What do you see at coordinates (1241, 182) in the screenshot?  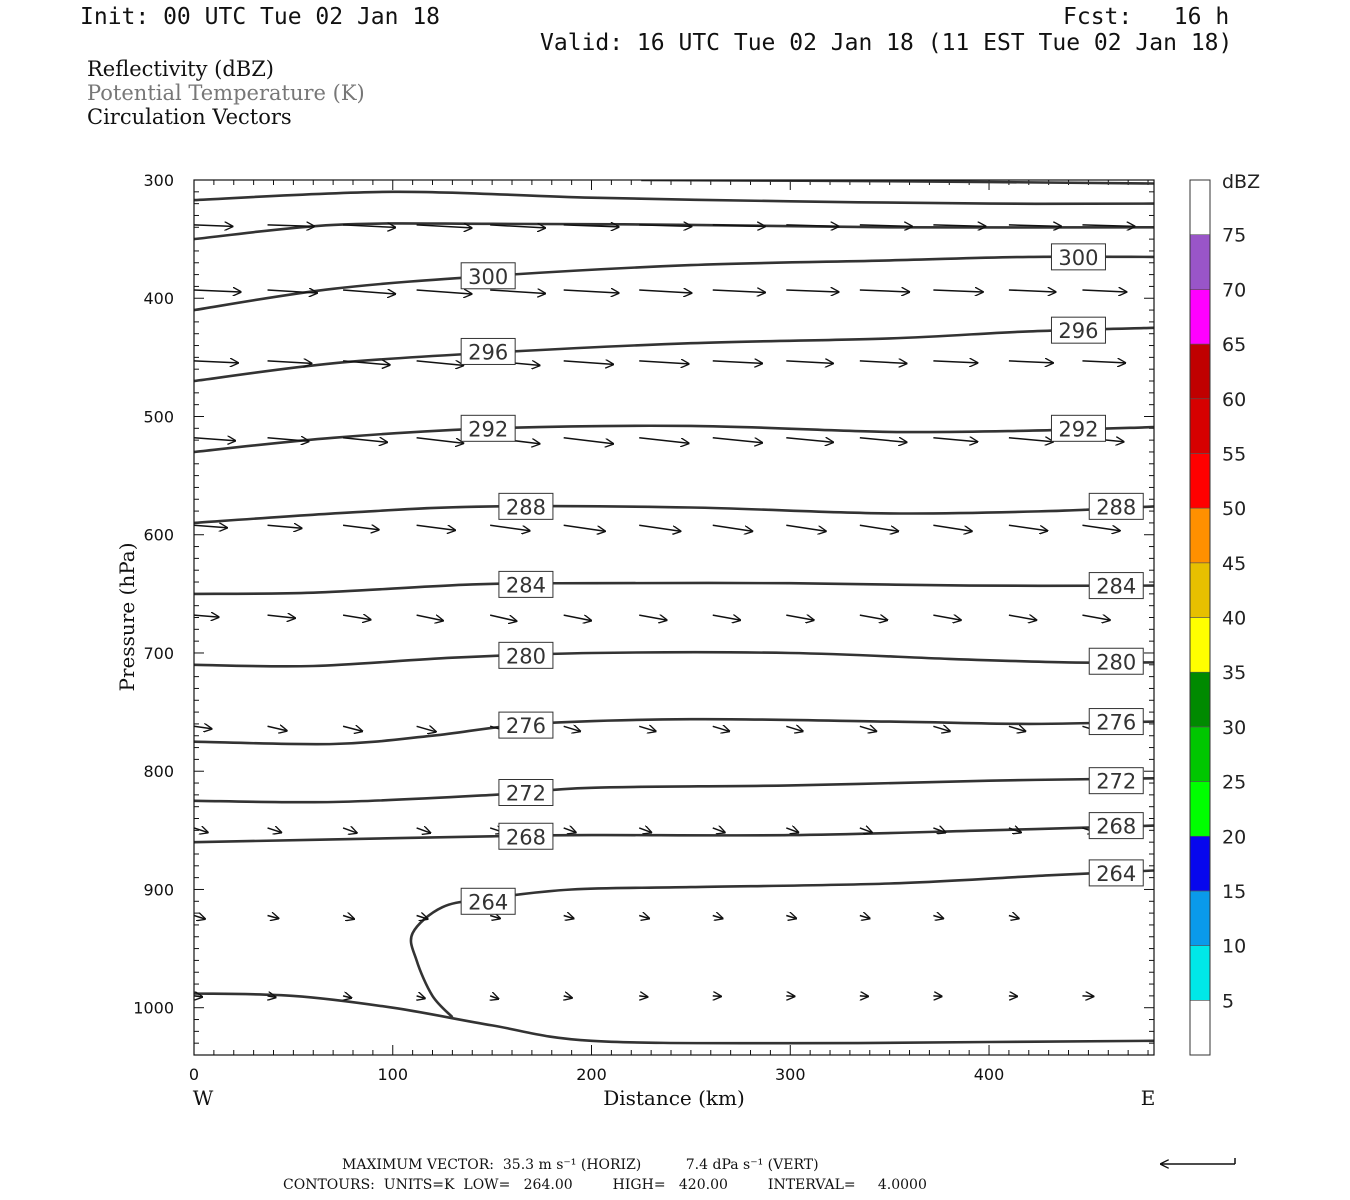 I see `colorbar-unit-label: dBZ` at bounding box center [1241, 182].